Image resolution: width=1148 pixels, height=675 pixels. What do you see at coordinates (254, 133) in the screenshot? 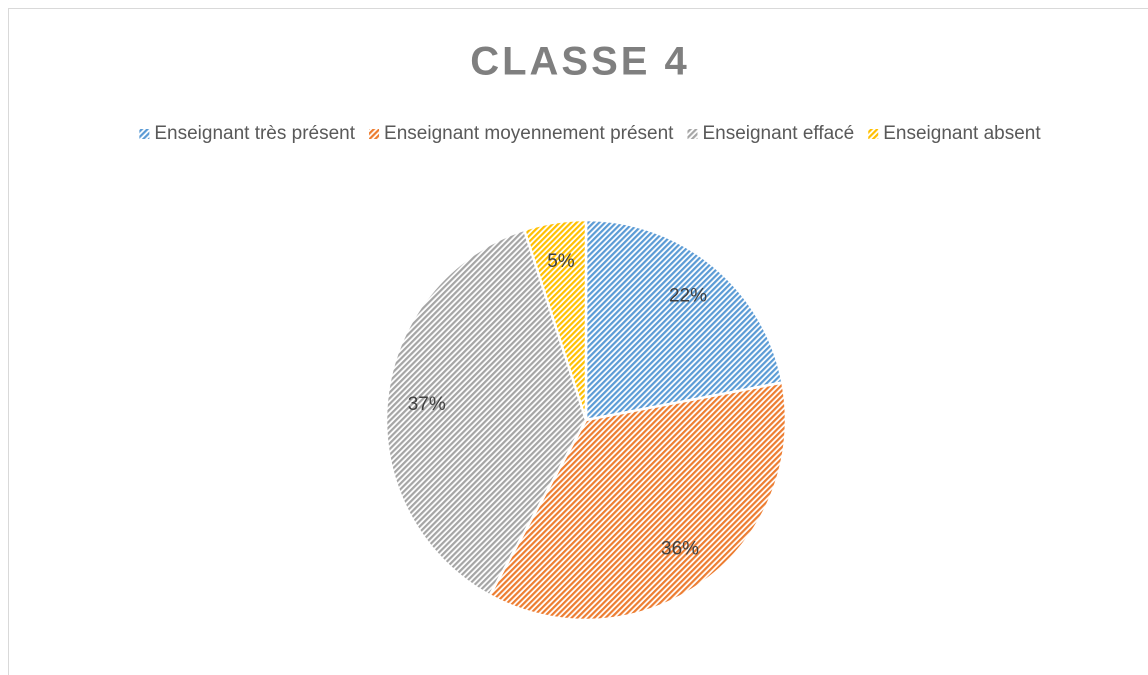
I see `legend-label: Enseignant très présent` at bounding box center [254, 133].